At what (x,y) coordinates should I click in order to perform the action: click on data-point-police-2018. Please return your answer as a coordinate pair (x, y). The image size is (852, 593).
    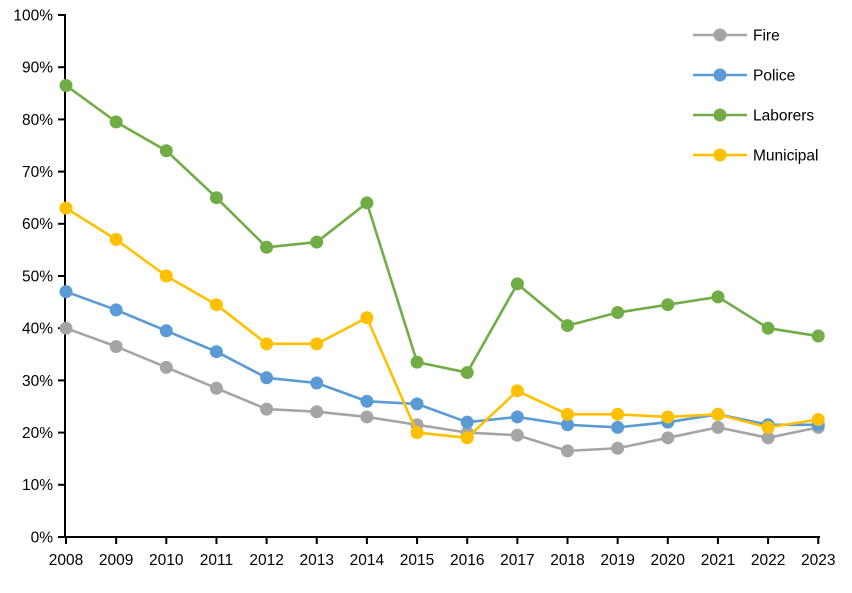
    Looking at the image, I should click on (567, 425).